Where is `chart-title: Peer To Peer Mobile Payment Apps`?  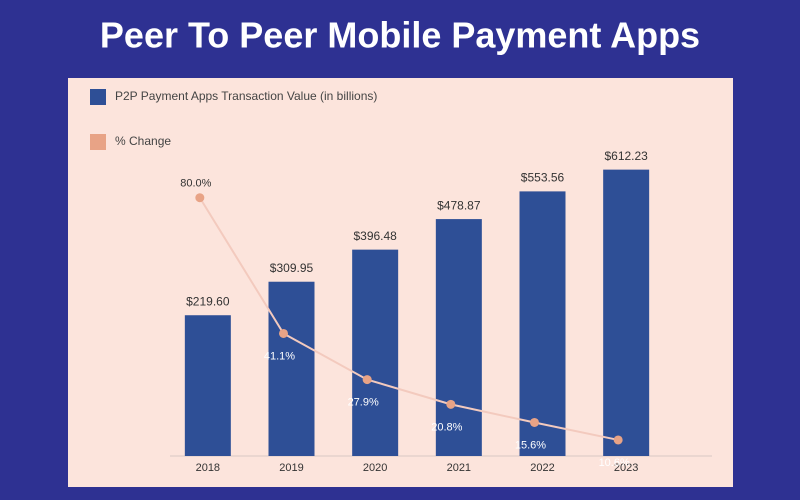
chart-title: Peer To Peer Mobile Payment Apps is located at coordinates (400, 35).